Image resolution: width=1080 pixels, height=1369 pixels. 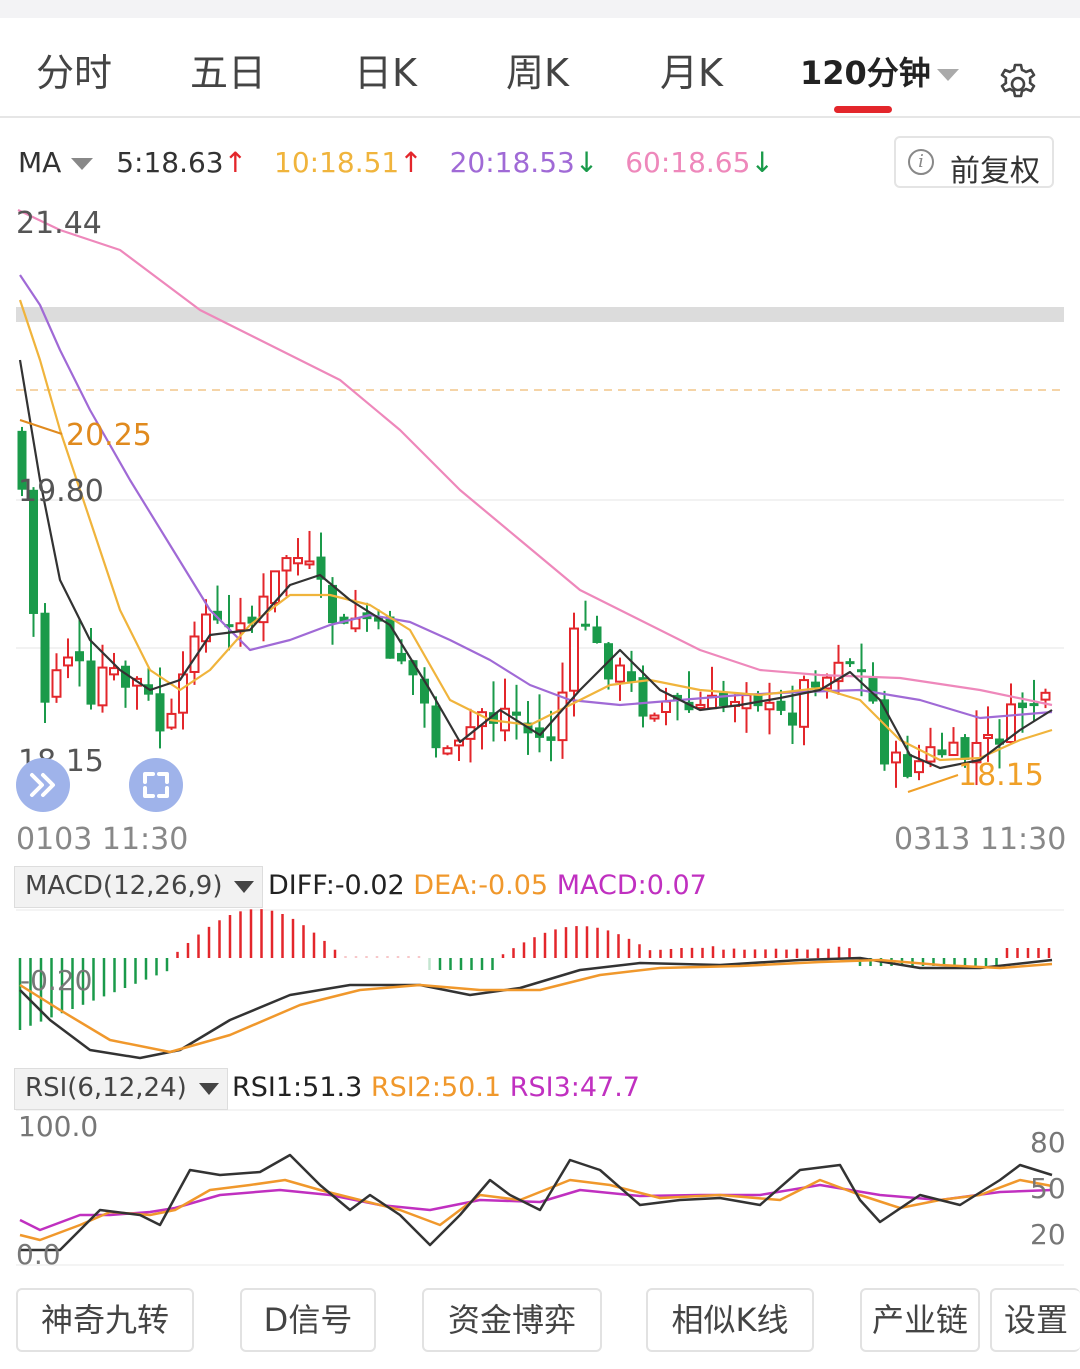 I want to click on rsi-level-50: 50, so click(x=1048, y=1188).